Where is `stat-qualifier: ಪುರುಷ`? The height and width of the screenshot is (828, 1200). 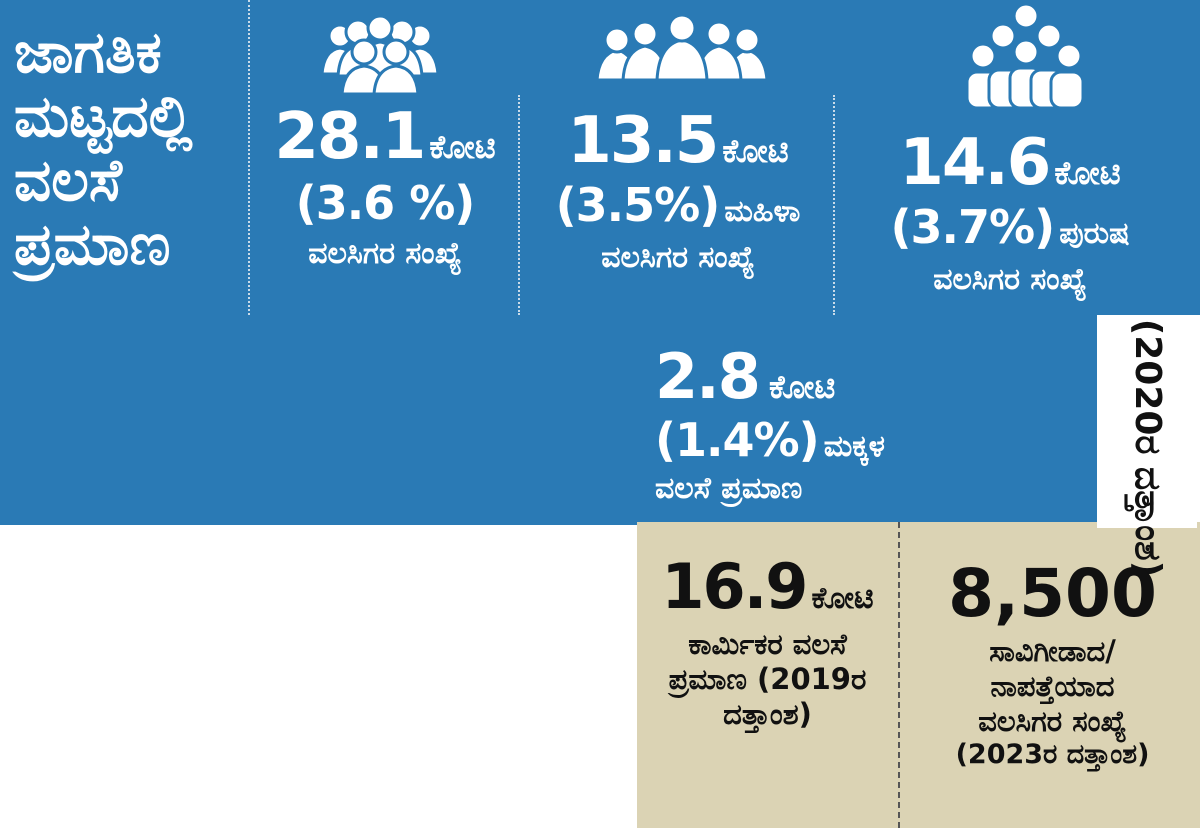
stat-qualifier: ಪುರುಷ is located at coordinates (1094, 233).